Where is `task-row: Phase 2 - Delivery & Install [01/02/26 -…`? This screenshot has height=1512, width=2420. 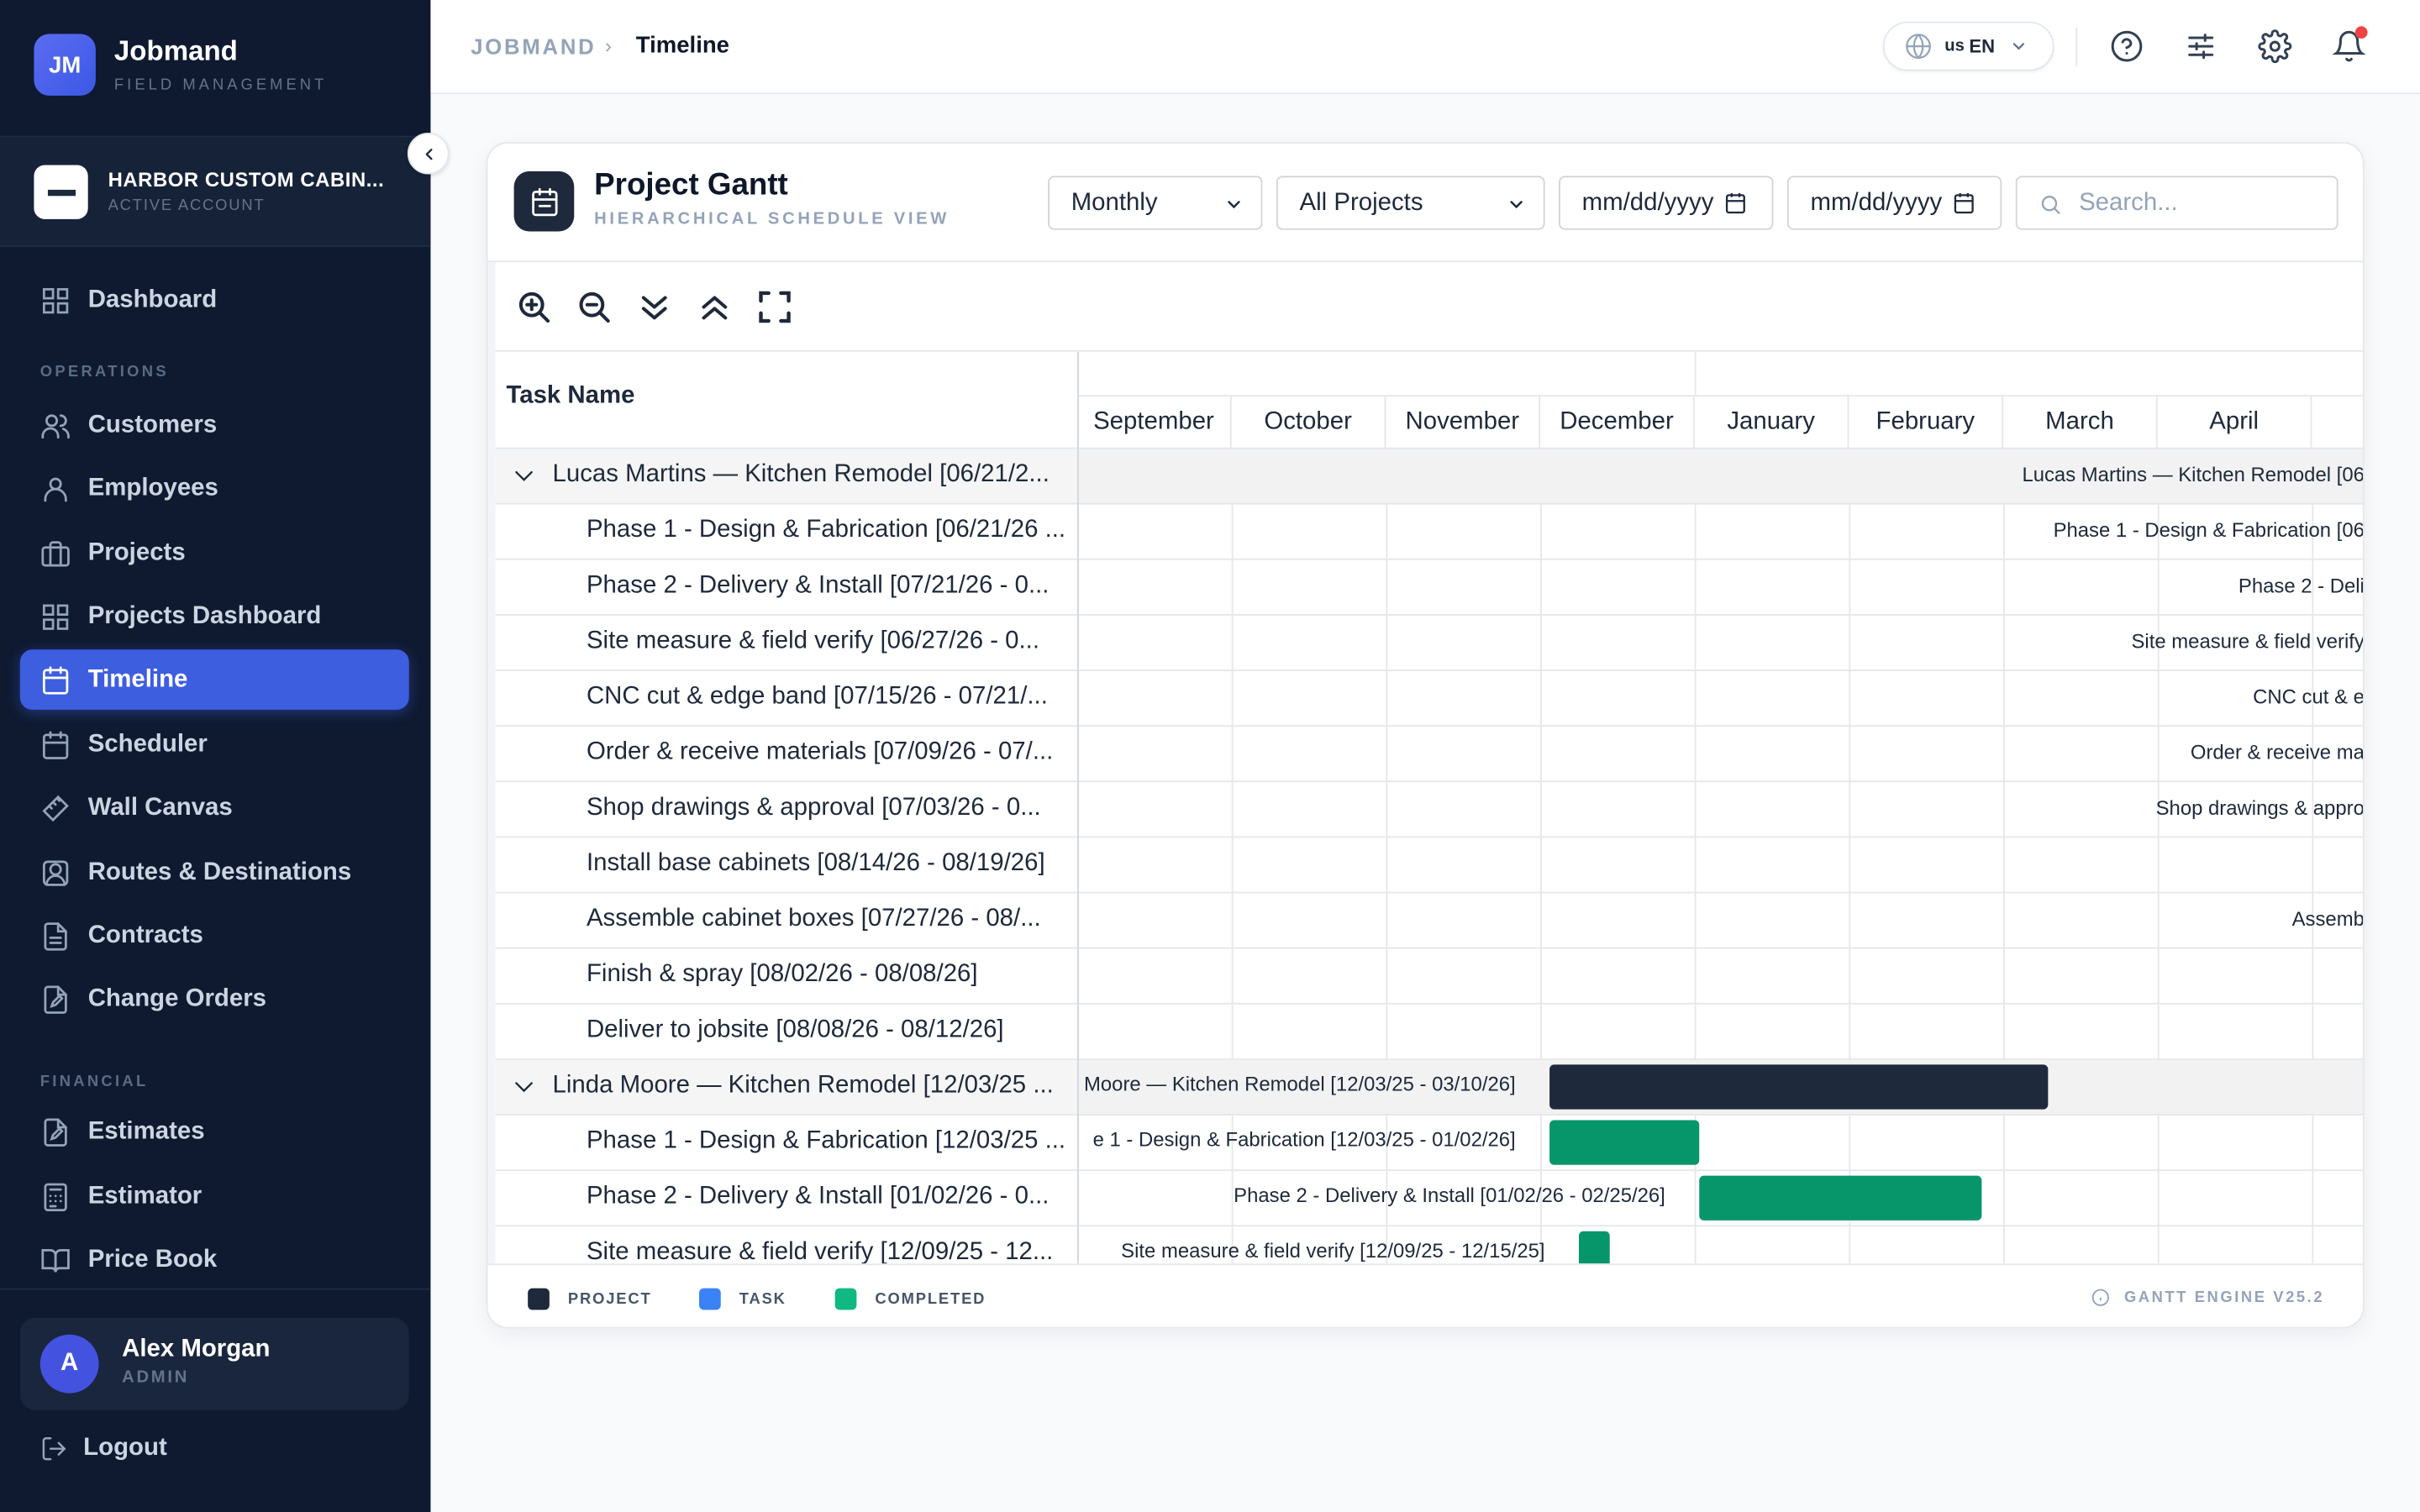
task-row: Phase 2 - Delivery & Install [01/02/26 -… is located at coordinates (786, 1199).